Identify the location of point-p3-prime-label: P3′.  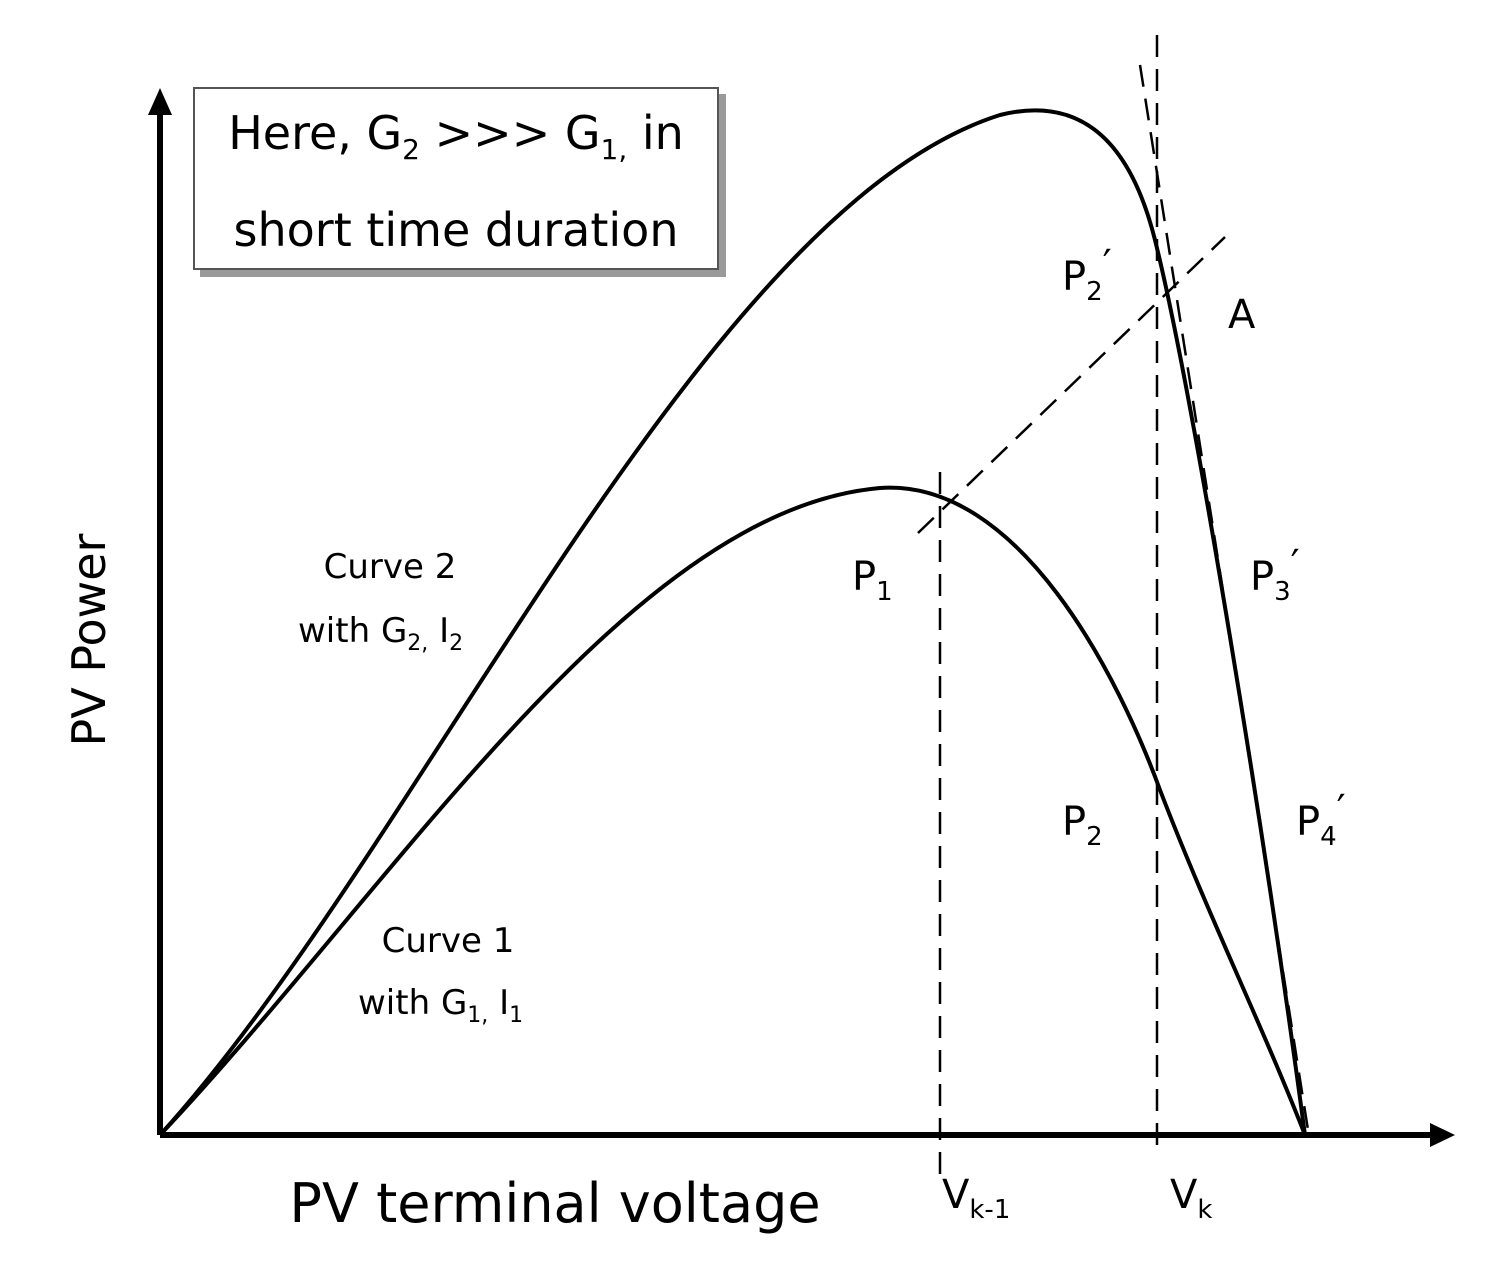
(1275, 574).